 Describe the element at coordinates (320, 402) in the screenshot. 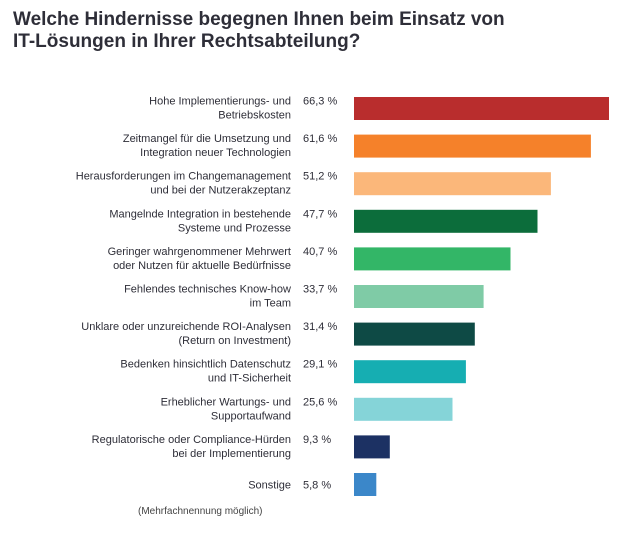

I see `value-label-9: 25,6 %` at that location.